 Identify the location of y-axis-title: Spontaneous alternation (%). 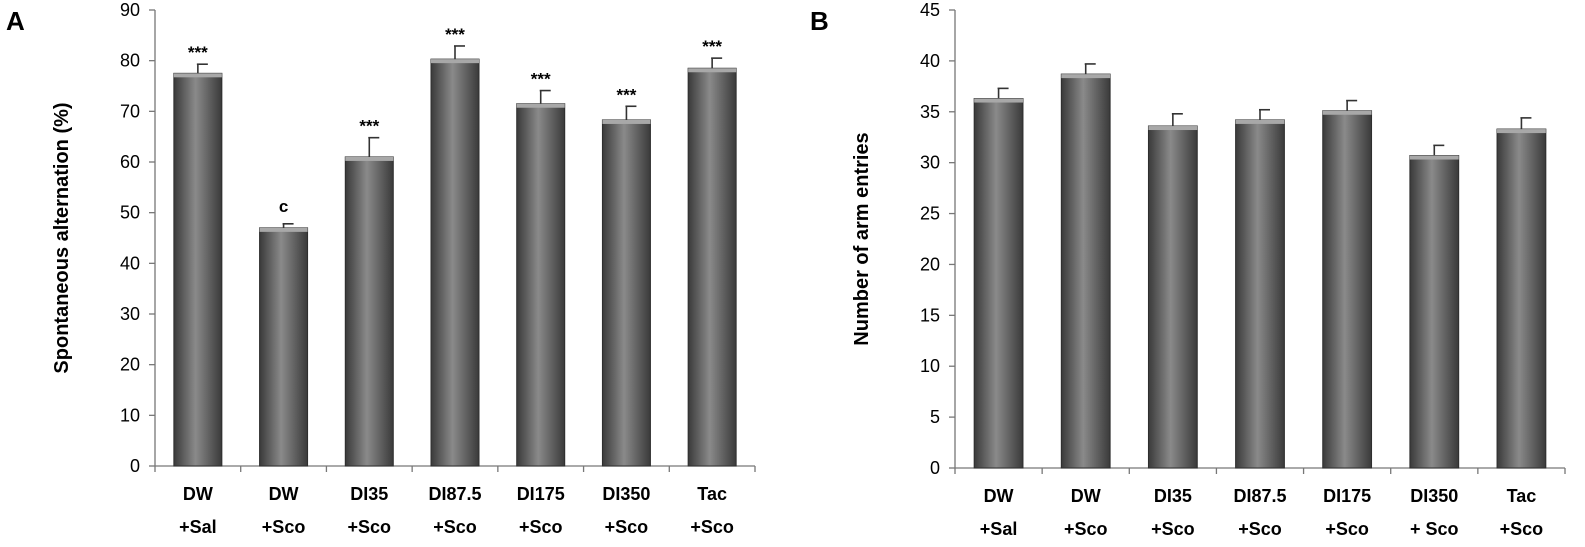
(62, 237).